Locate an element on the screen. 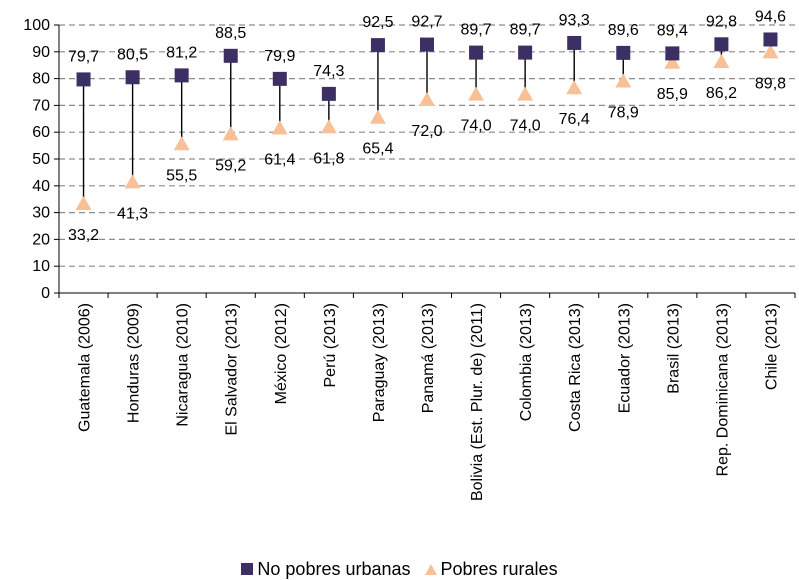 The image size is (799, 580). data-label-rural: 61,8 is located at coordinates (328, 158).